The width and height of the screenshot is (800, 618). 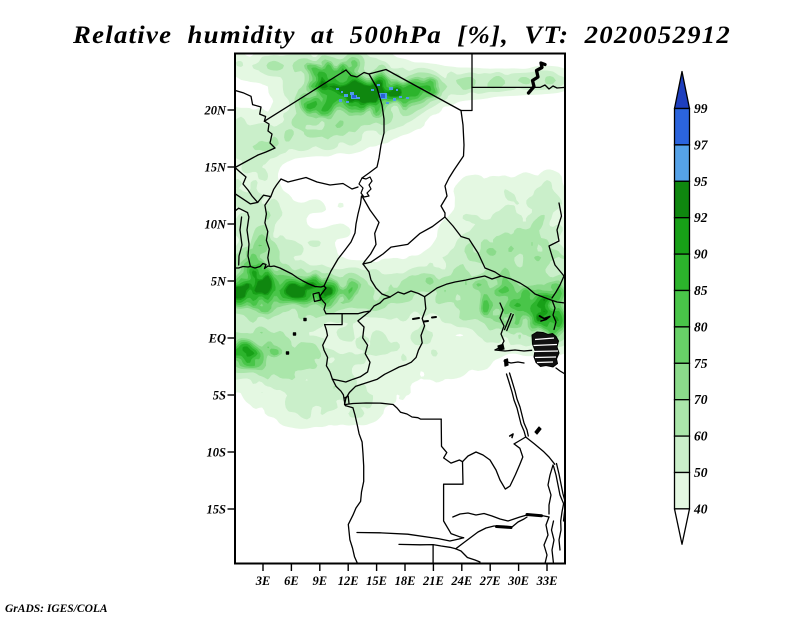 What do you see at coordinates (547, 581) in the screenshot?
I see `svg-text: 33E` at bounding box center [547, 581].